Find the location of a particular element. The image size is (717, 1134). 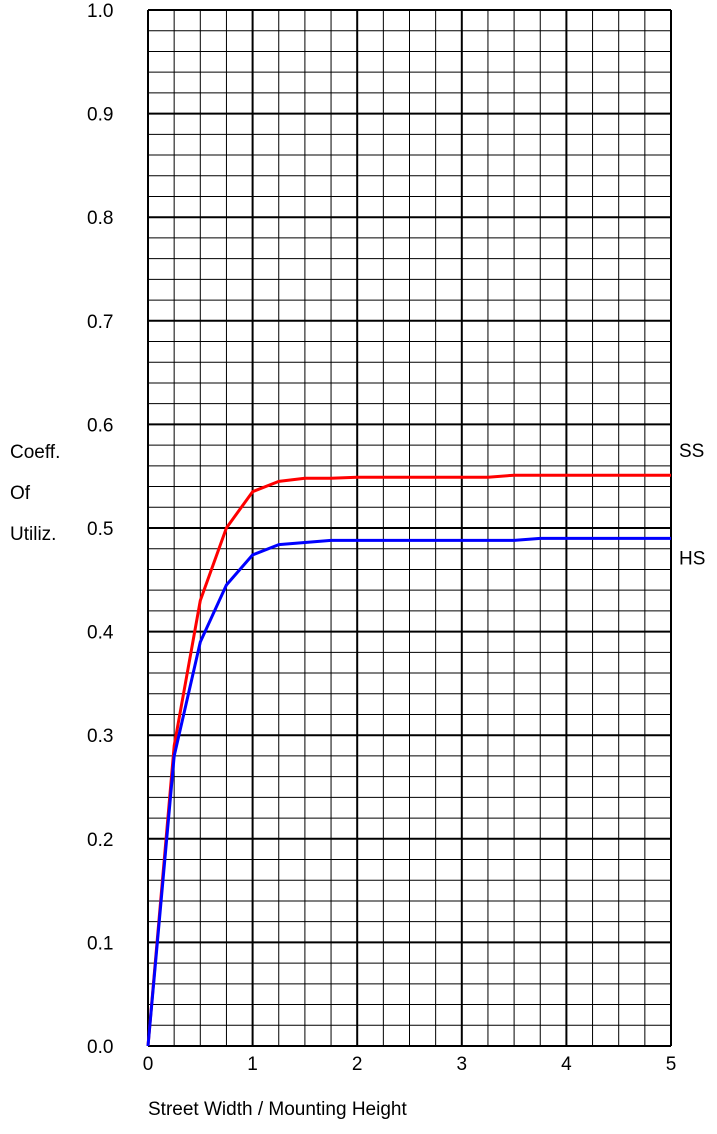

y-axis-label-line-1: Coeff. is located at coordinates (35, 452).